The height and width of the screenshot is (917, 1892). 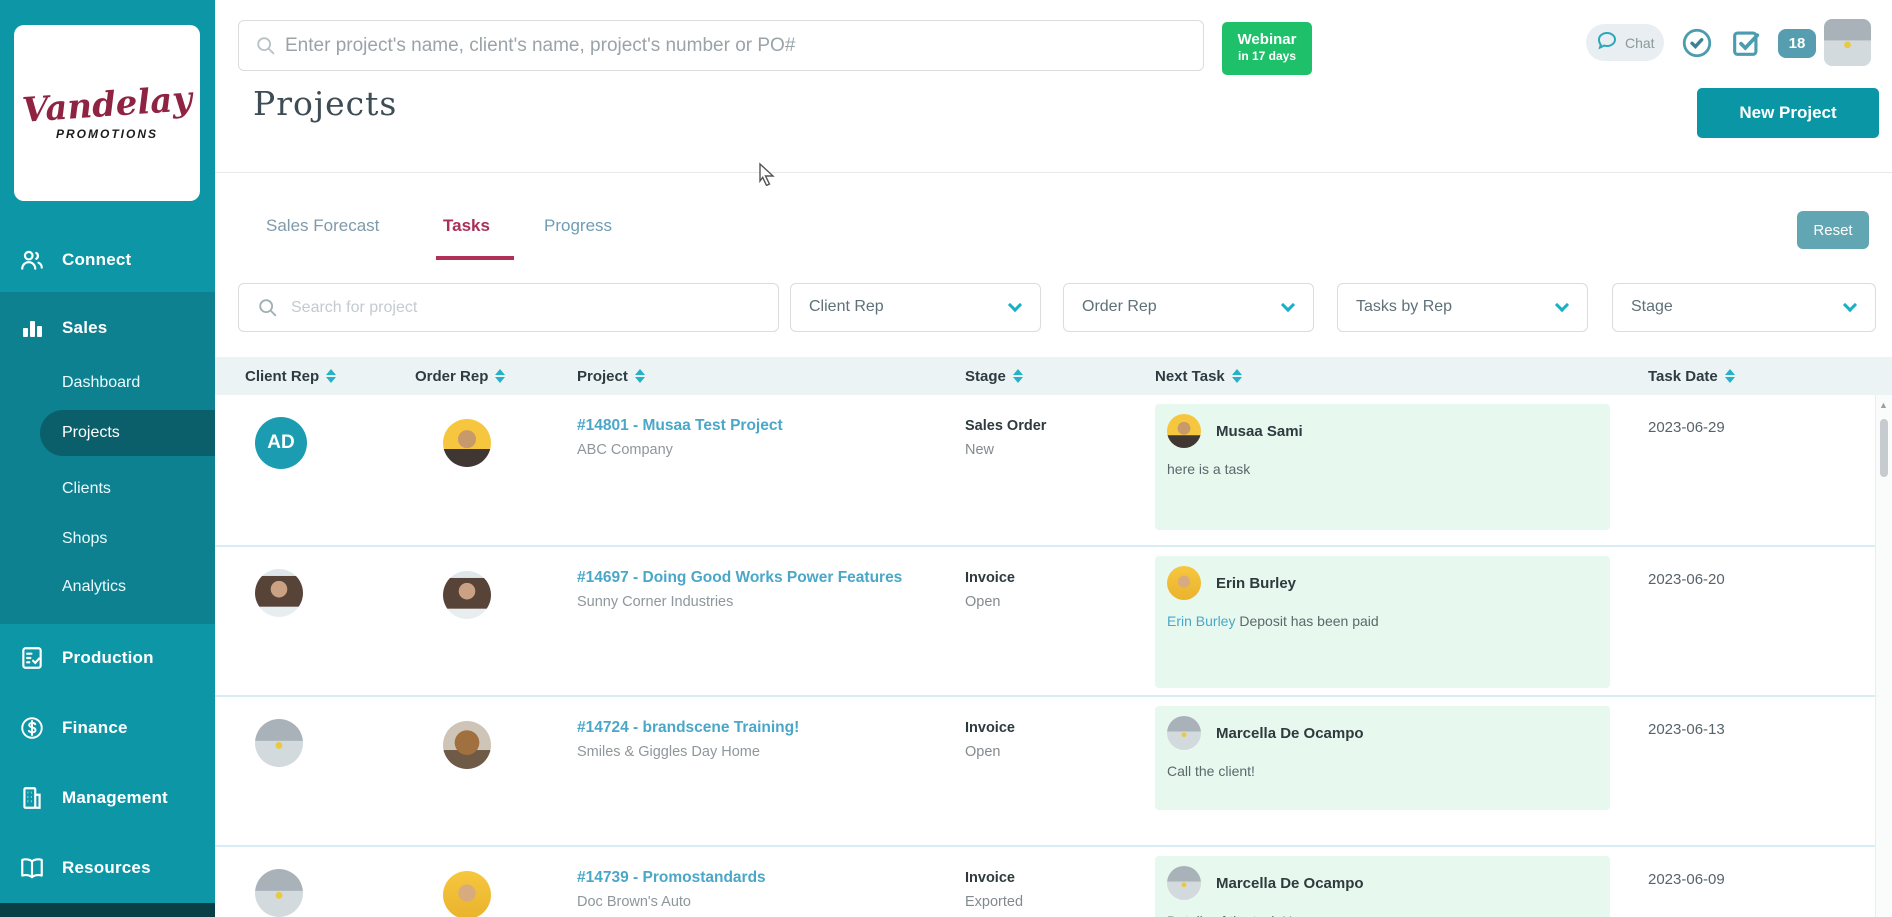 I want to click on sidebar-item-projects-active: Projects, so click(x=127, y=433).